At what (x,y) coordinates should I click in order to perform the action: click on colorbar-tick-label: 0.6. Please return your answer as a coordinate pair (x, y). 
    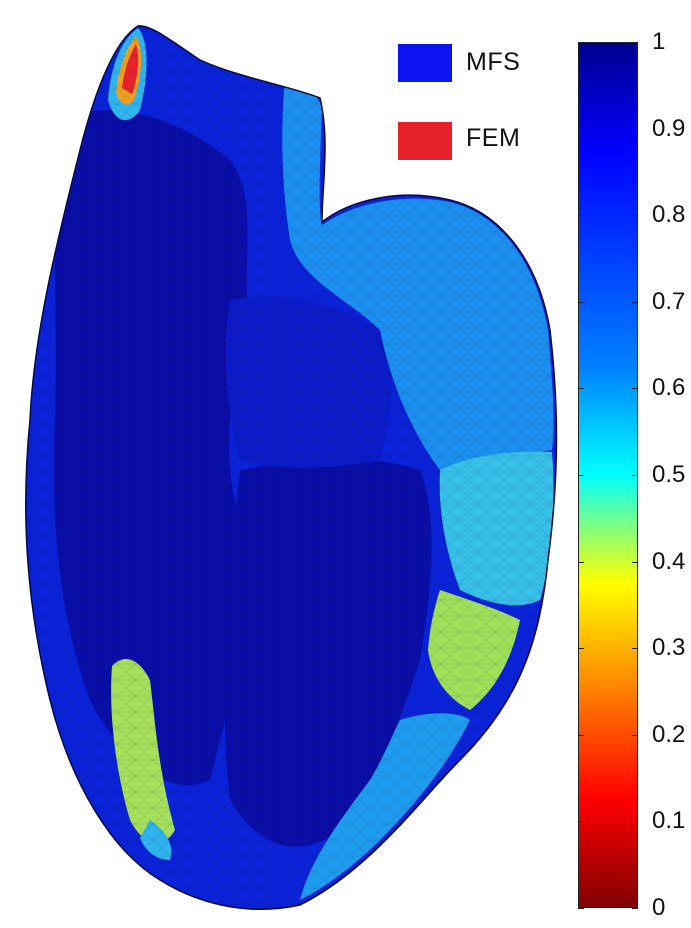
    Looking at the image, I should click on (669, 388).